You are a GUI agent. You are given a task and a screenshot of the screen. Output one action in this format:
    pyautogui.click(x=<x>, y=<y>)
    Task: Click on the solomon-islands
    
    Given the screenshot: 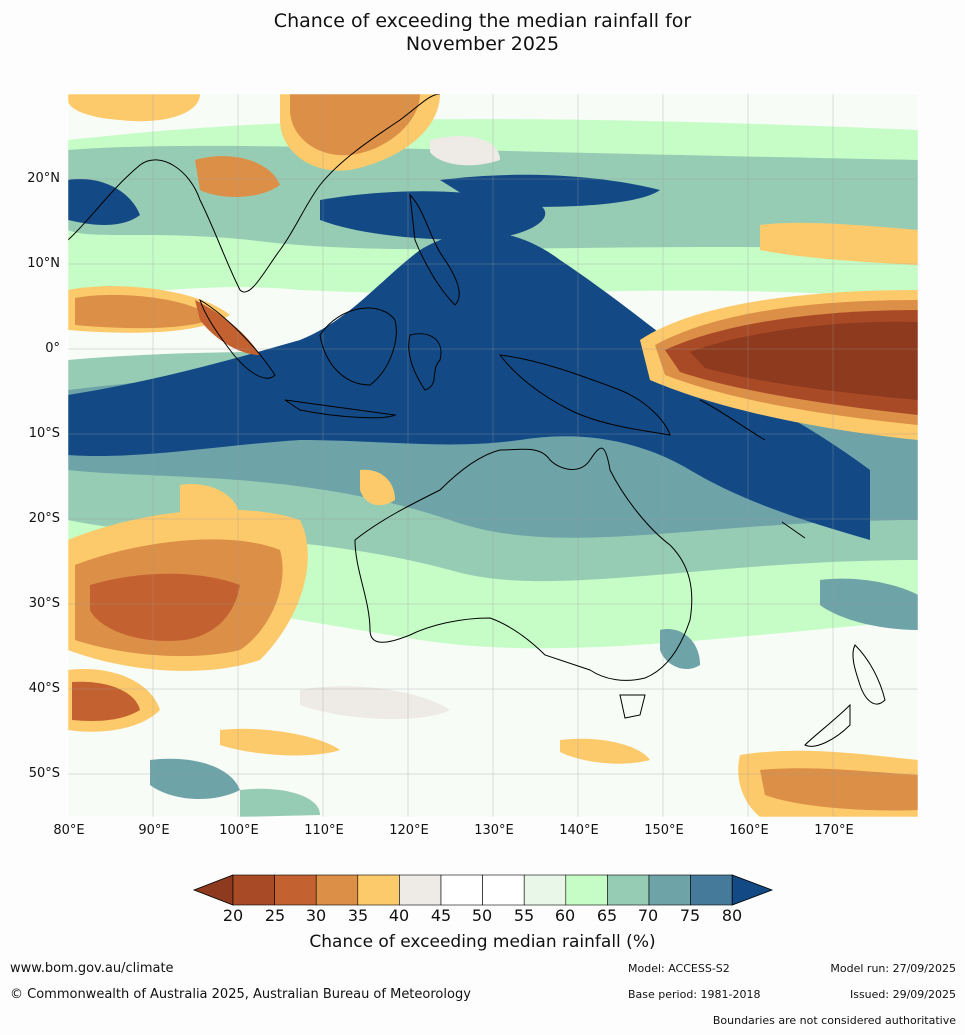 What is the action you would take?
    pyautogui.click(x=732, y=420)
    